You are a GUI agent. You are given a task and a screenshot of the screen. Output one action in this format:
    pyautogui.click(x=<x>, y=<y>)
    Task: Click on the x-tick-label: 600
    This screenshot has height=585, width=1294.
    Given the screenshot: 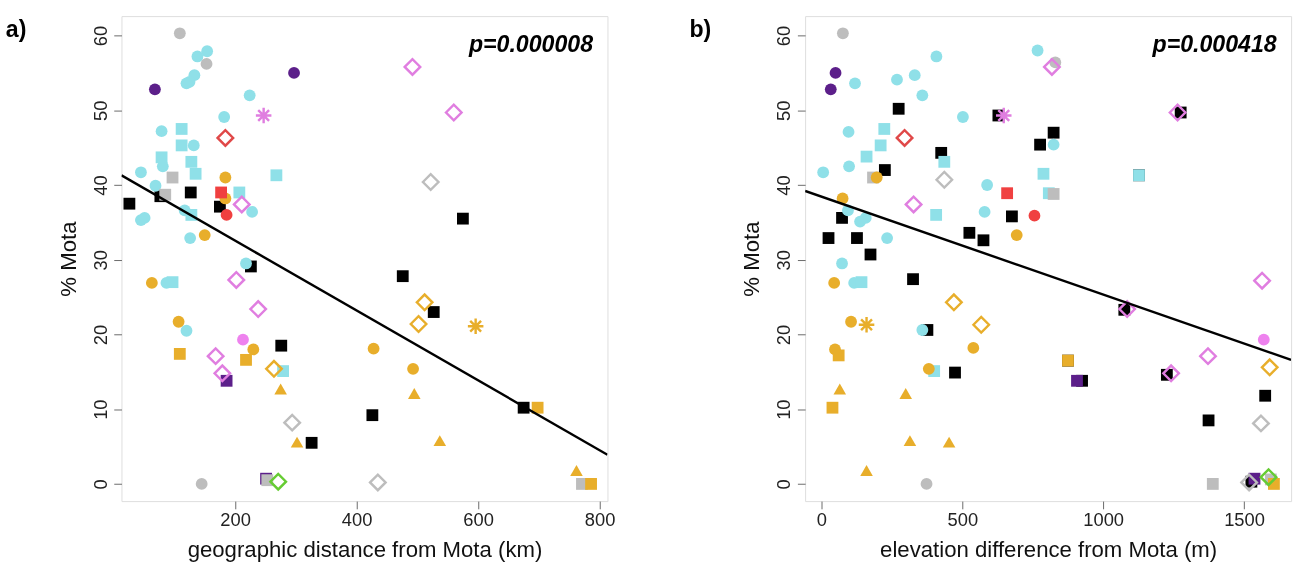 What is the action you would take?
    pyautogui.click(x=478, y=519)
    